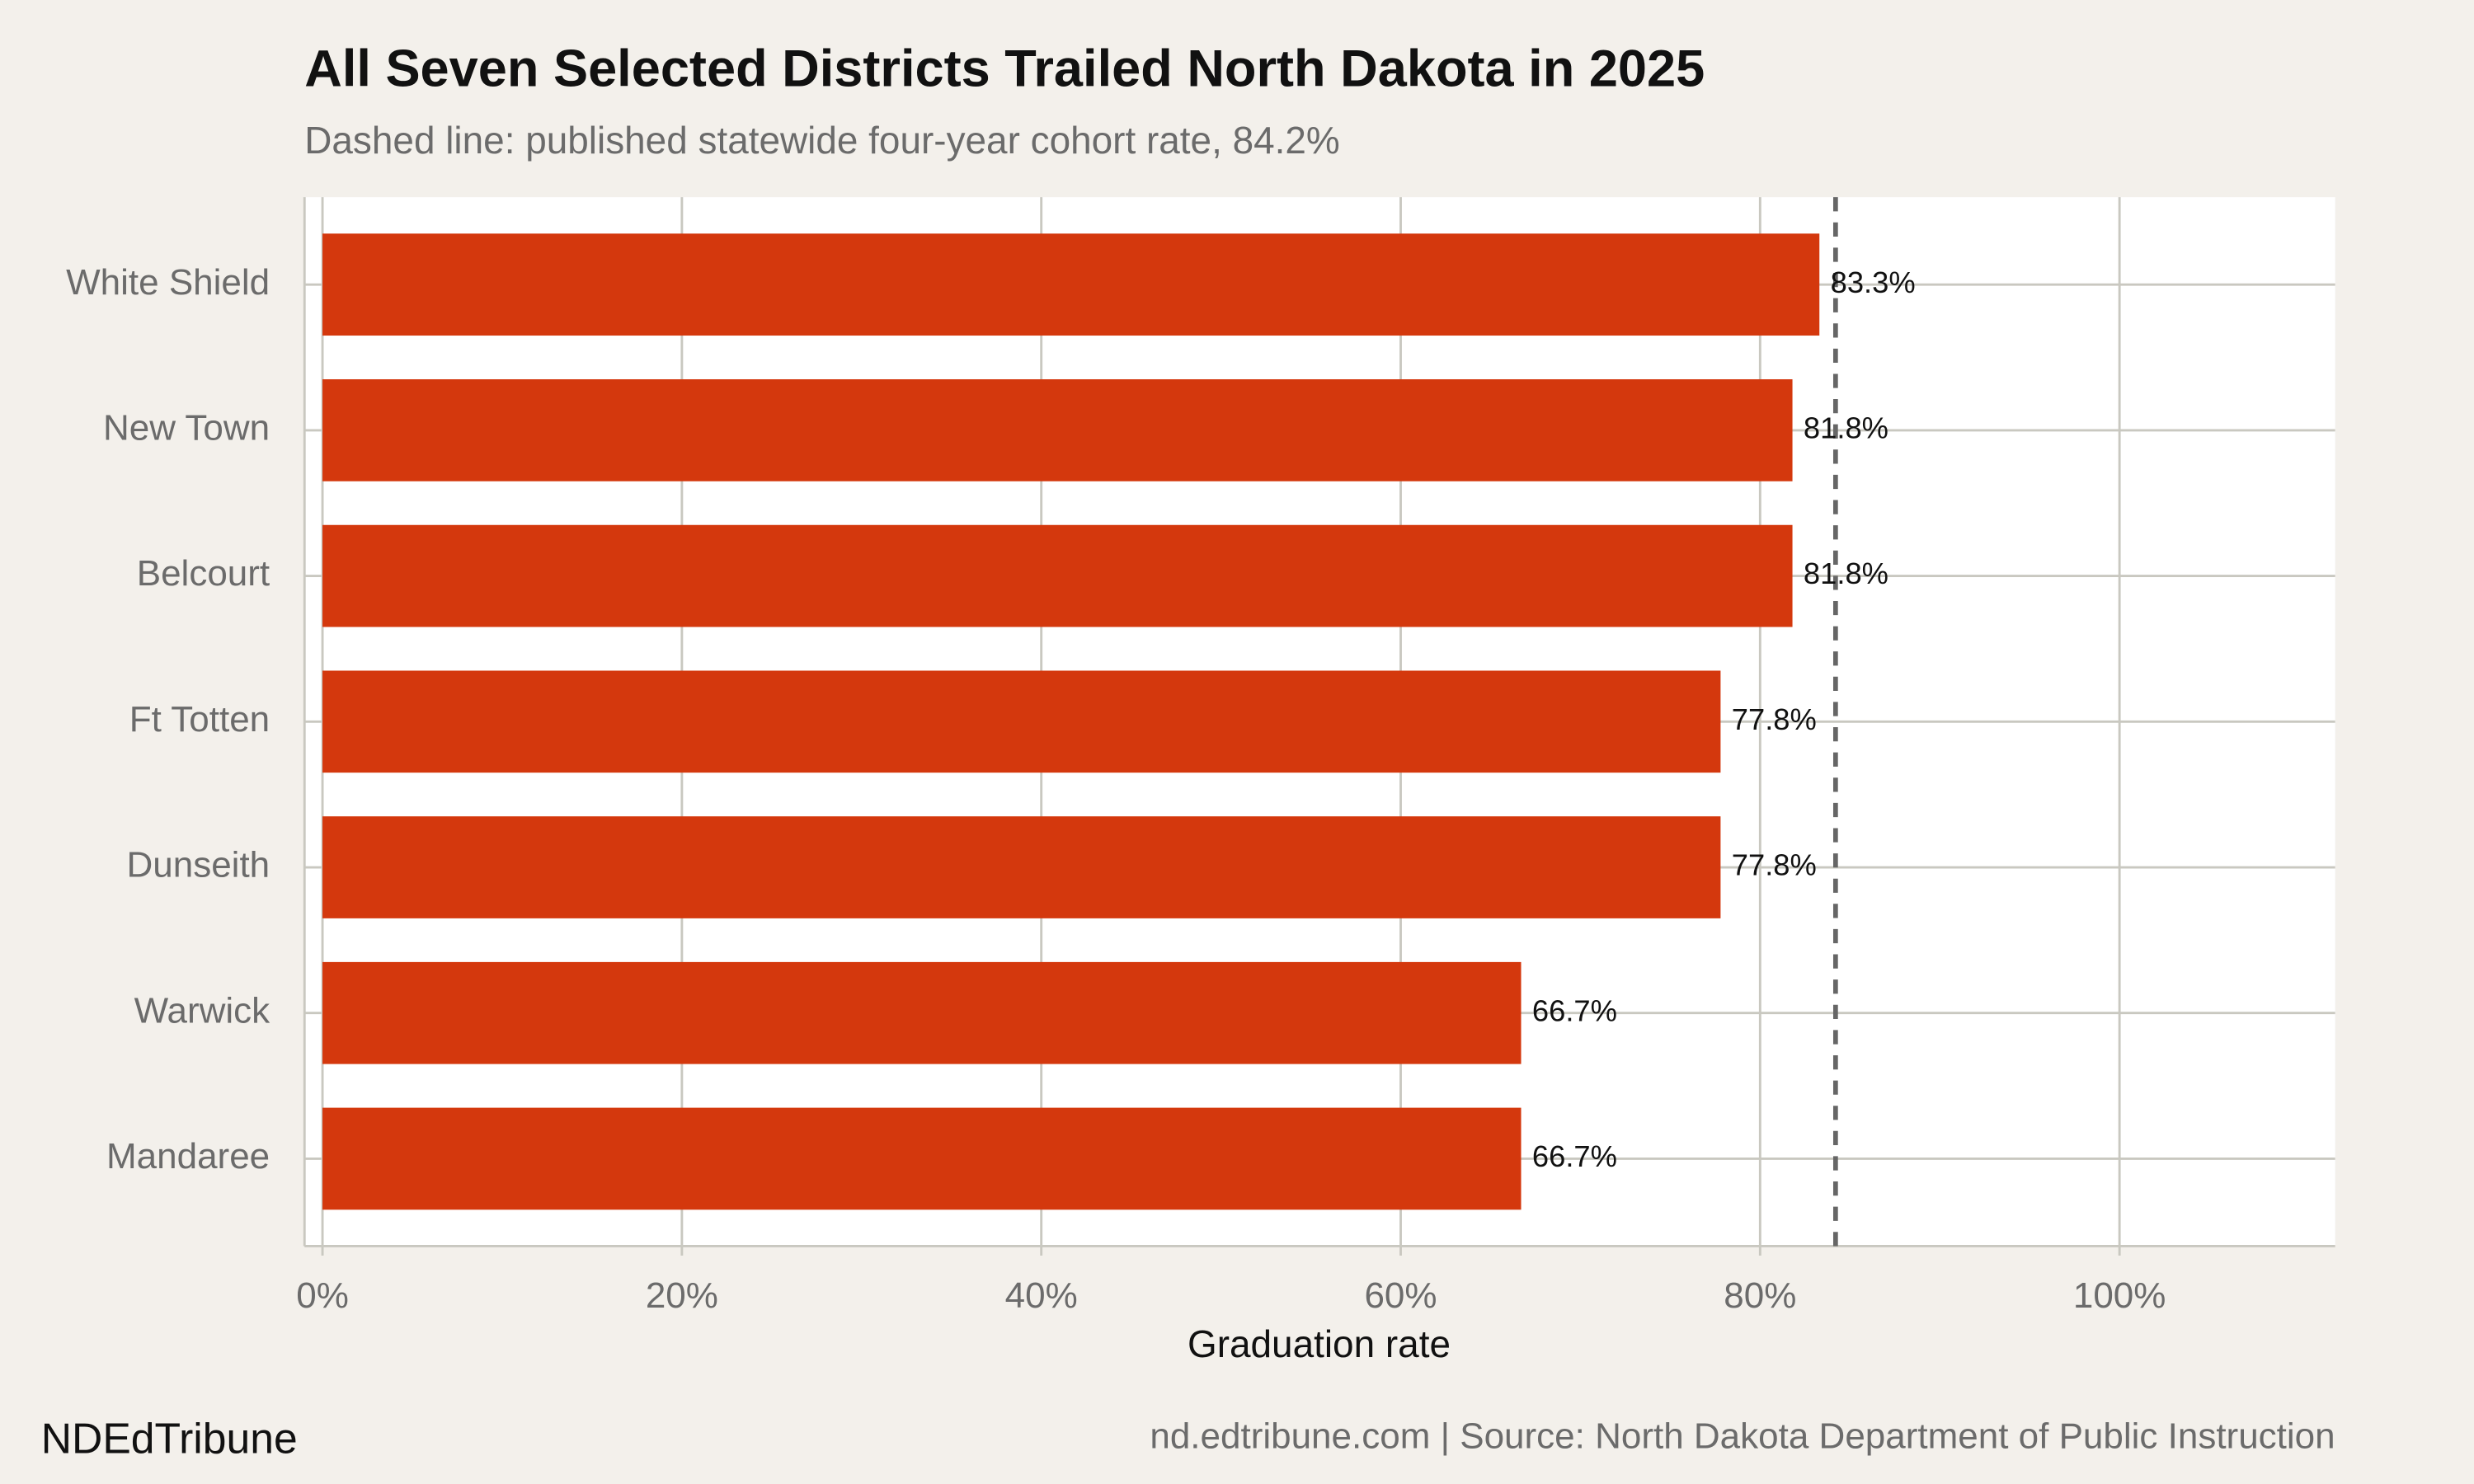  Describe the element at coordinates (202, 1011) in the screenshot. I see `y-tick-label: Warwick` at that location.